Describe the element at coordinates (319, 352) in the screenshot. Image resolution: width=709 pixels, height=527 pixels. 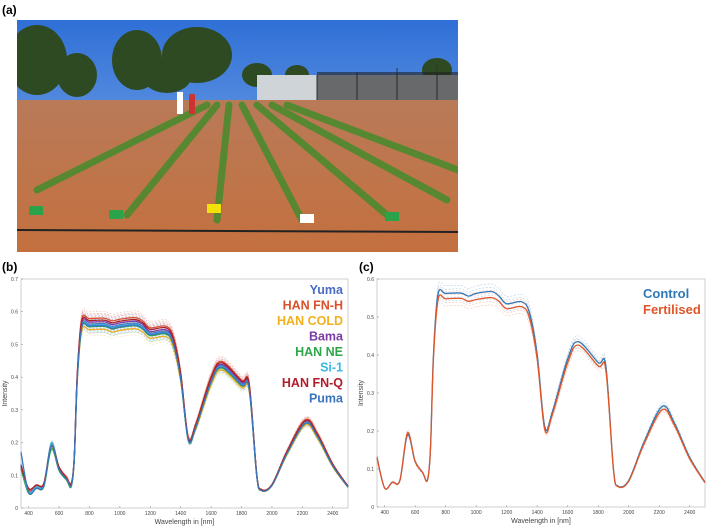
I see `legend-entry: HAN NE` at that location.